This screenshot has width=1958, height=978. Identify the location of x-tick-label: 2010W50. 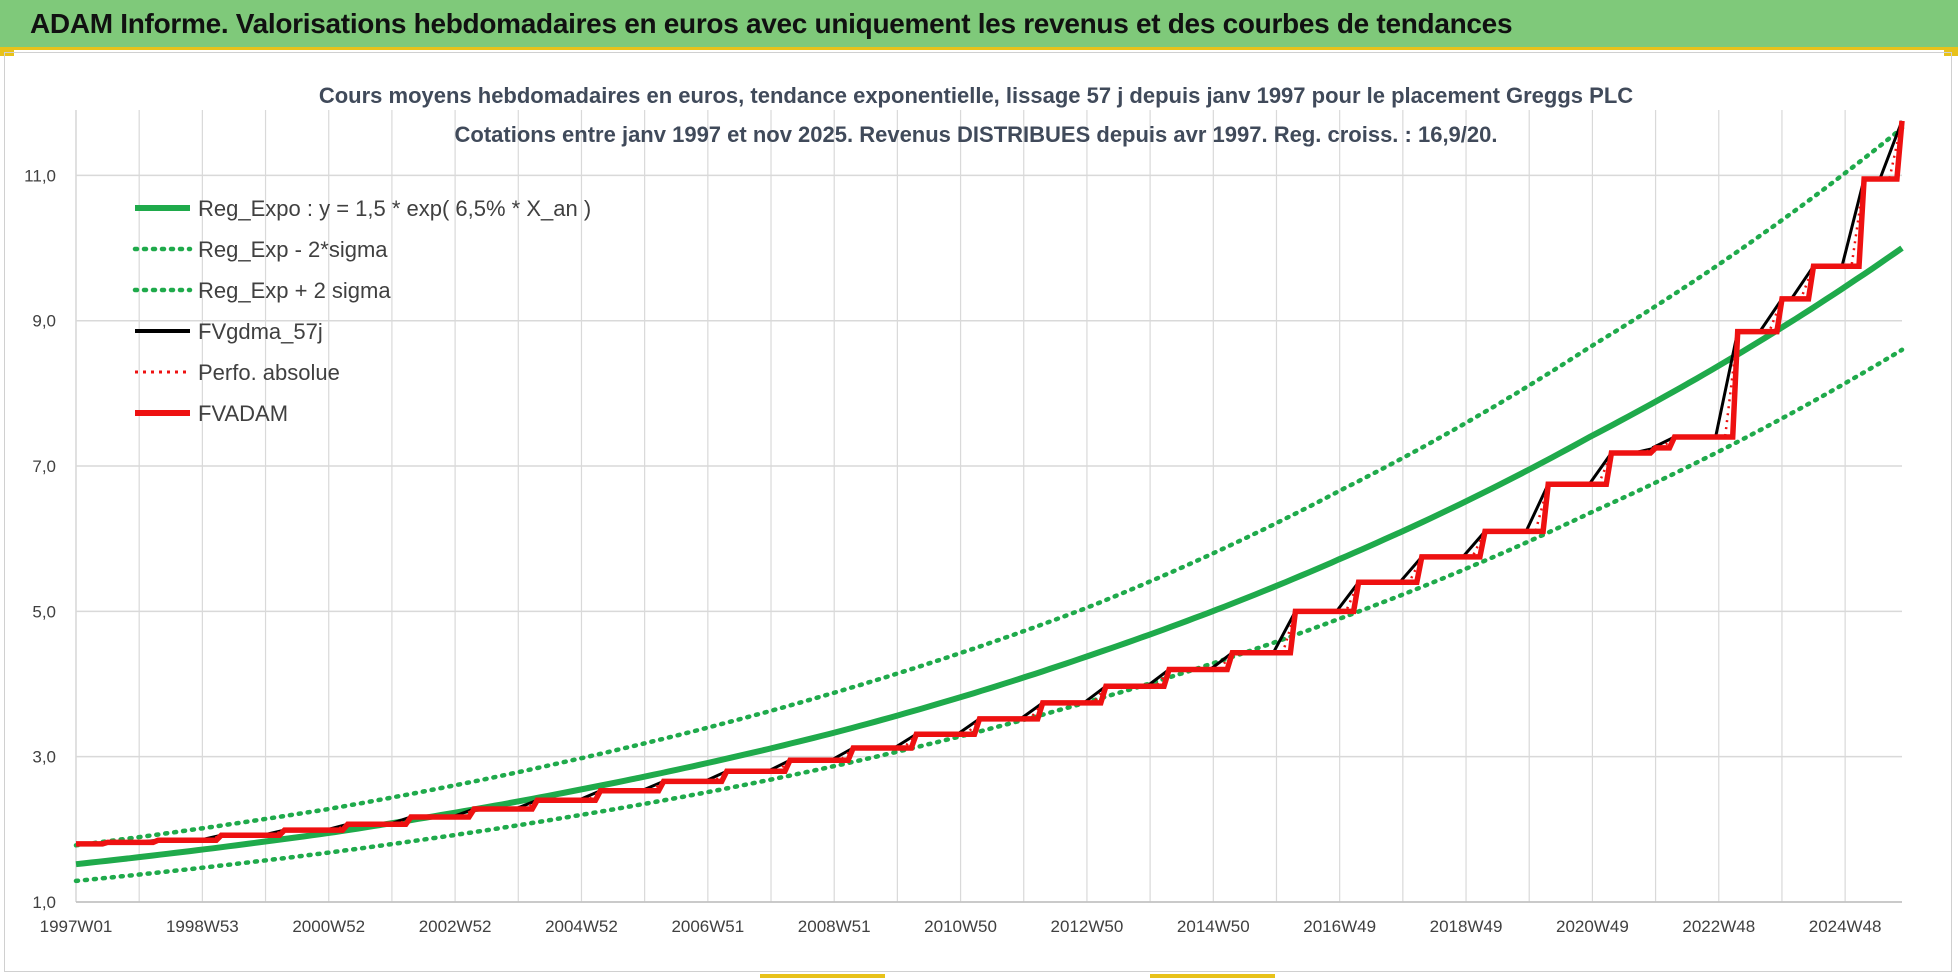
(960, 926).